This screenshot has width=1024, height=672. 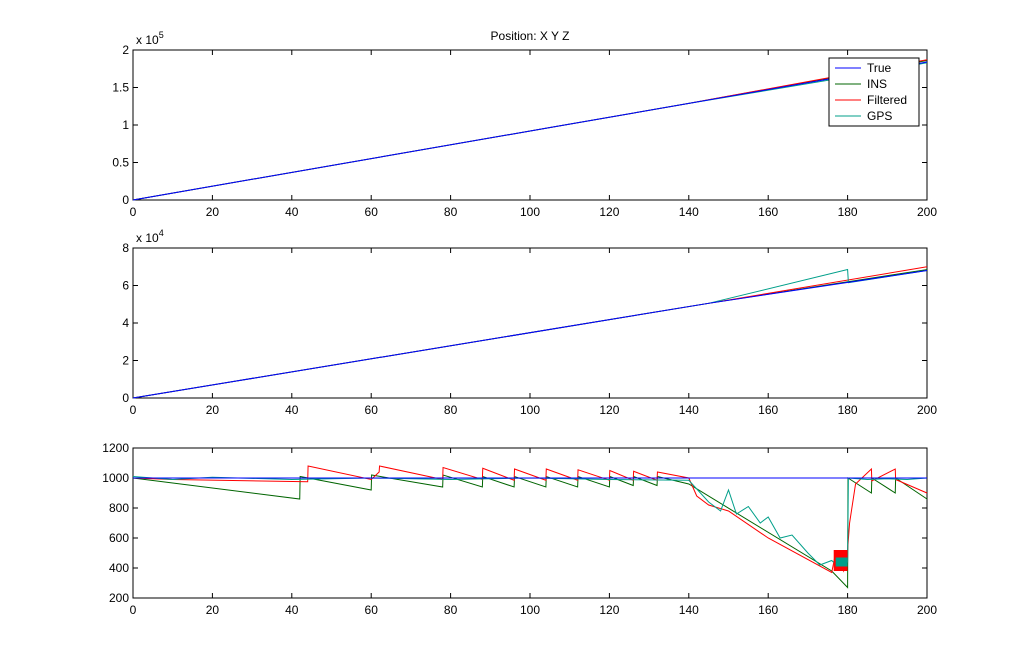 I want to click on legend: True INS Filtered GPS, so click(x=874, y=92).